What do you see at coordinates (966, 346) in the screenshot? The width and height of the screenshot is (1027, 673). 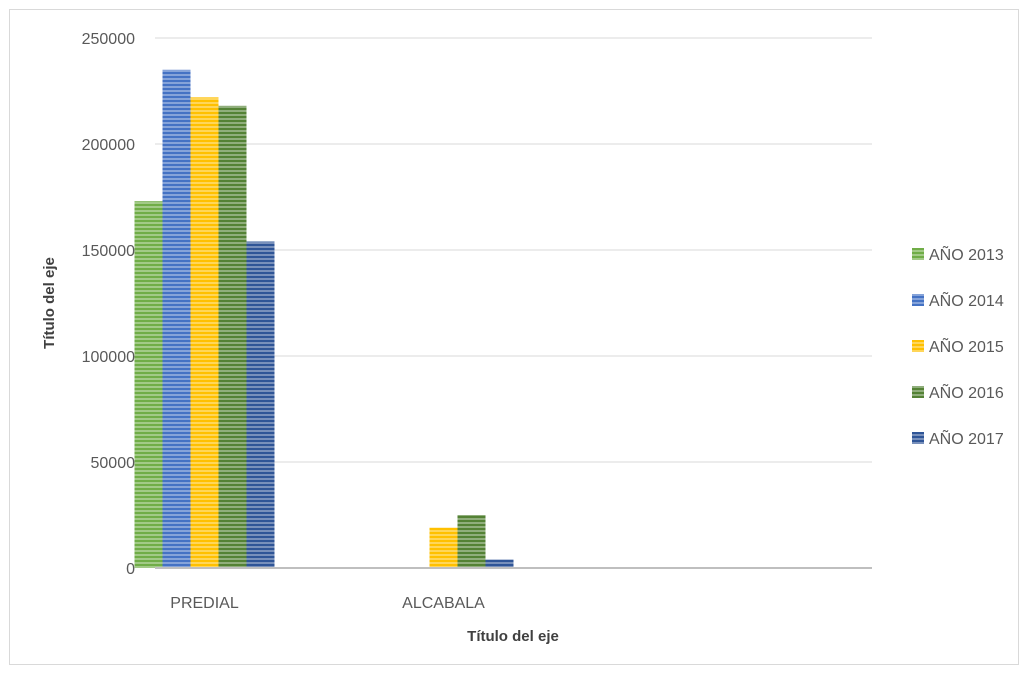 I see `legend-label: AÑO 2015` at bounding box center [966, 346].